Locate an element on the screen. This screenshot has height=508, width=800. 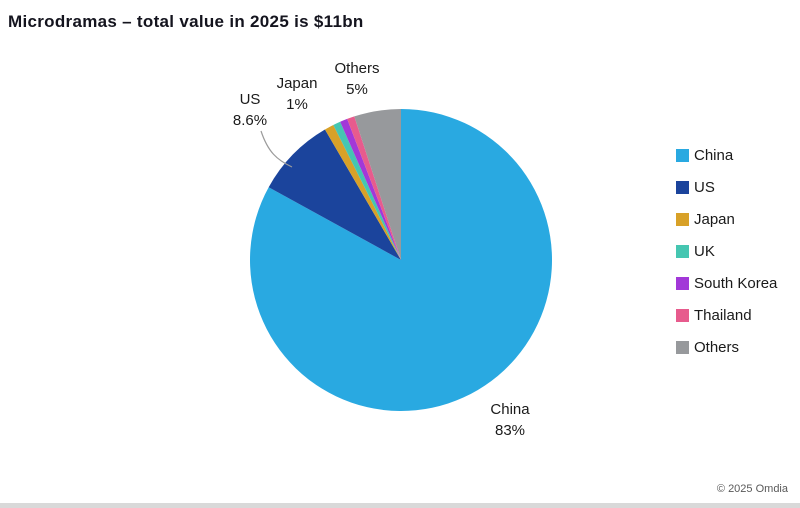
legend-swatch-china is located at coordinates (682, 155).